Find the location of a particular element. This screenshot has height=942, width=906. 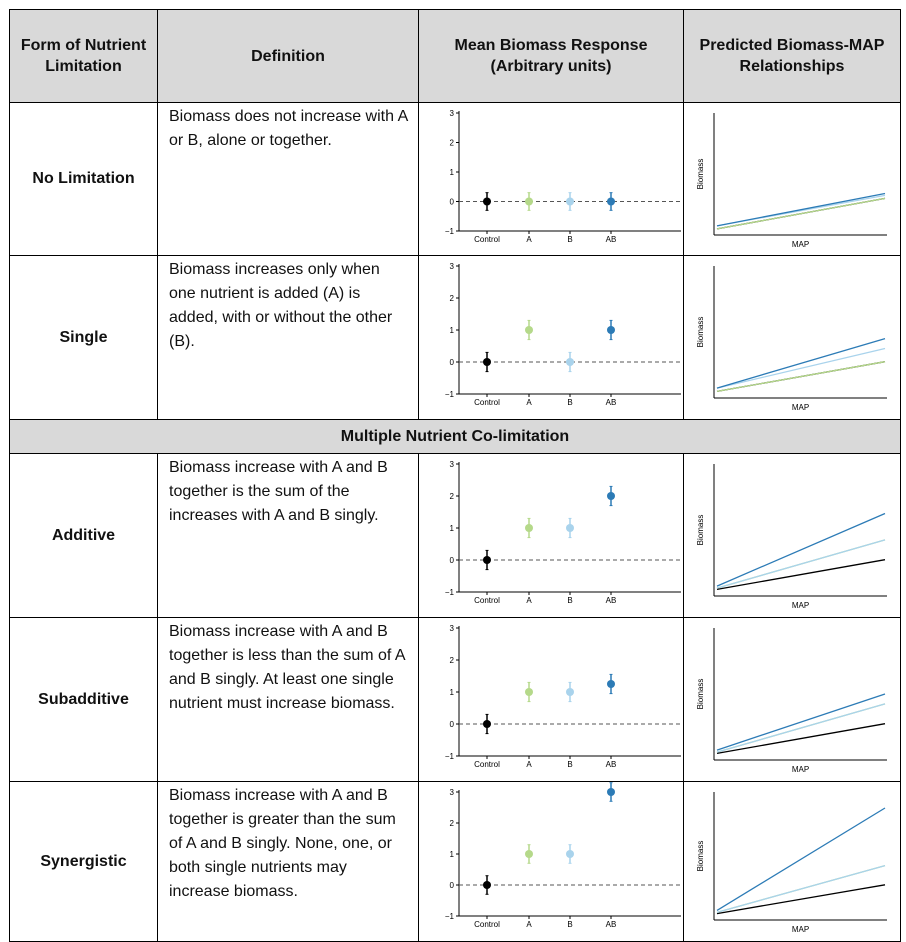

header-biomass-response: Mean Biomass Response (Arbitrary units) is located at coordinates (551, 56).